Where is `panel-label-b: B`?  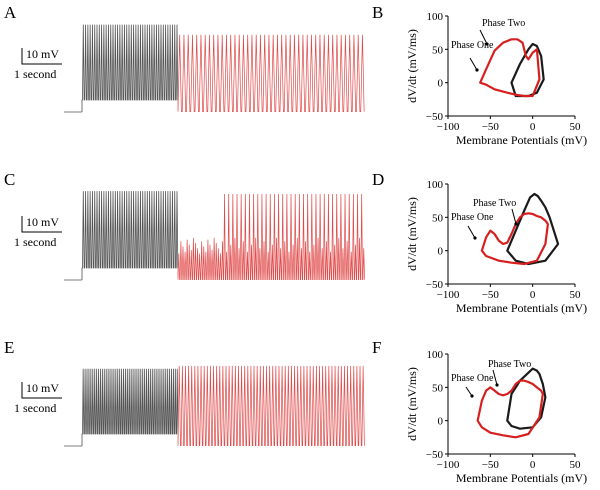
panel-label-b: B is located at coordinates (377, 12).